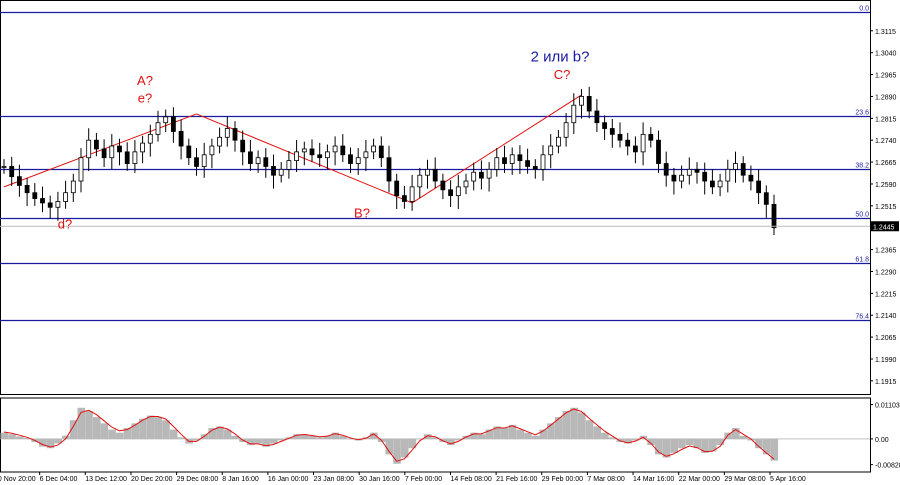  Describe the element at coordinates (699, 479) in the screenshot. I see `time-tick-label: 22 Mar 00:00` at that location.